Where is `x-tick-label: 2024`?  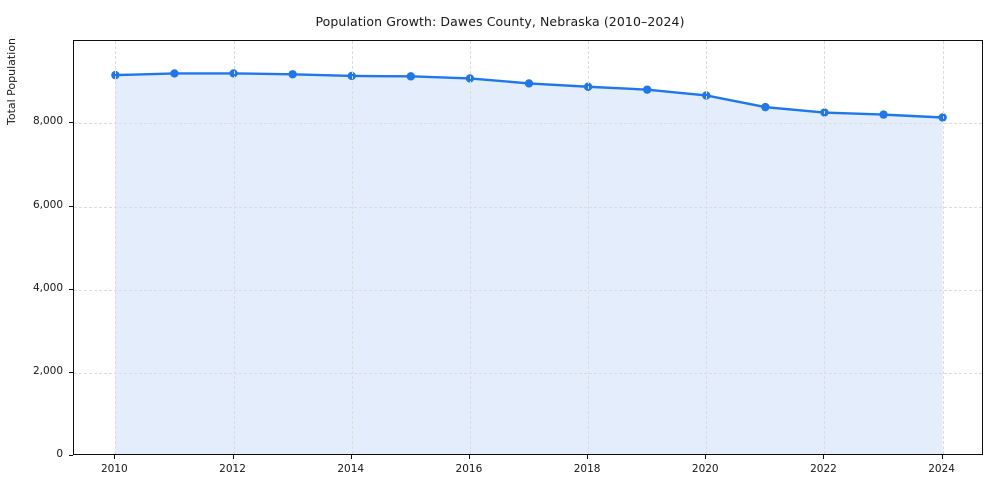
x-tick-label: 2024 is located at coordinates (941, 469).